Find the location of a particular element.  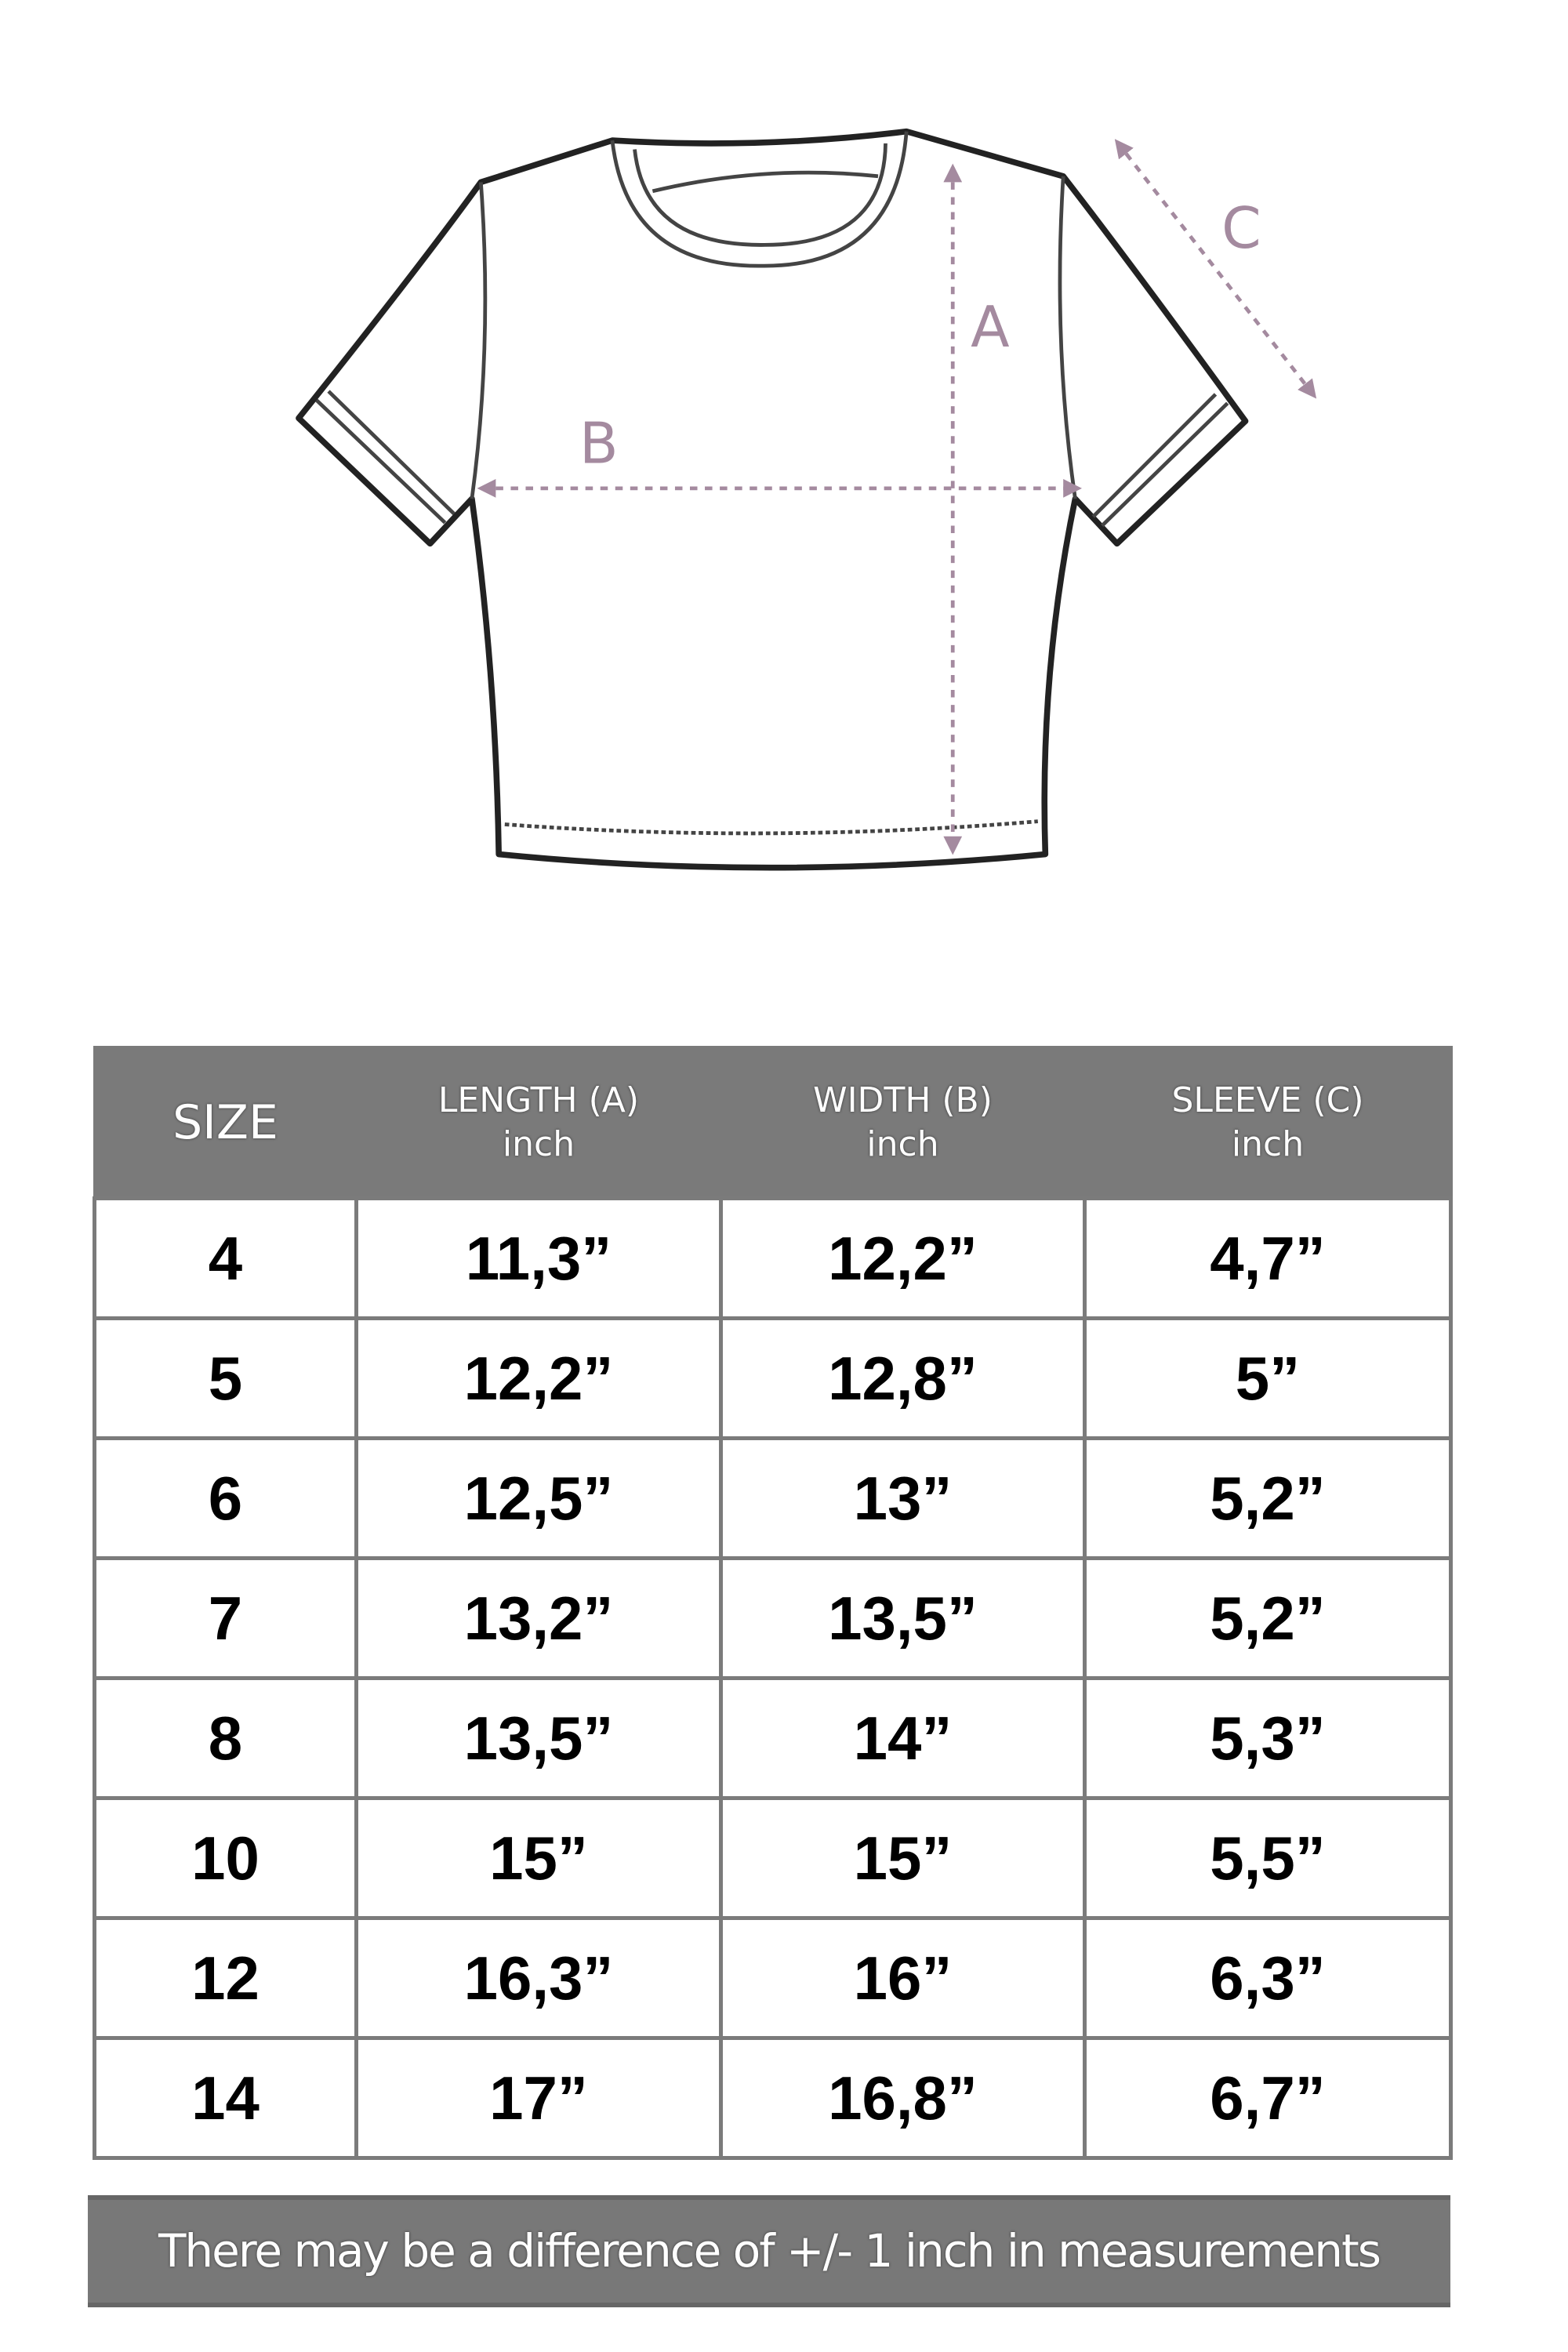

length-cell: 12,5” is located at coordinates (538, 1498).